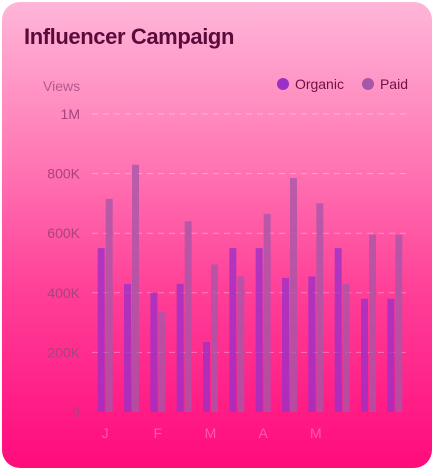  Describe the element at coordinates (62, 86) in the screenshot. I see `y-axis-label: Views` at that location.